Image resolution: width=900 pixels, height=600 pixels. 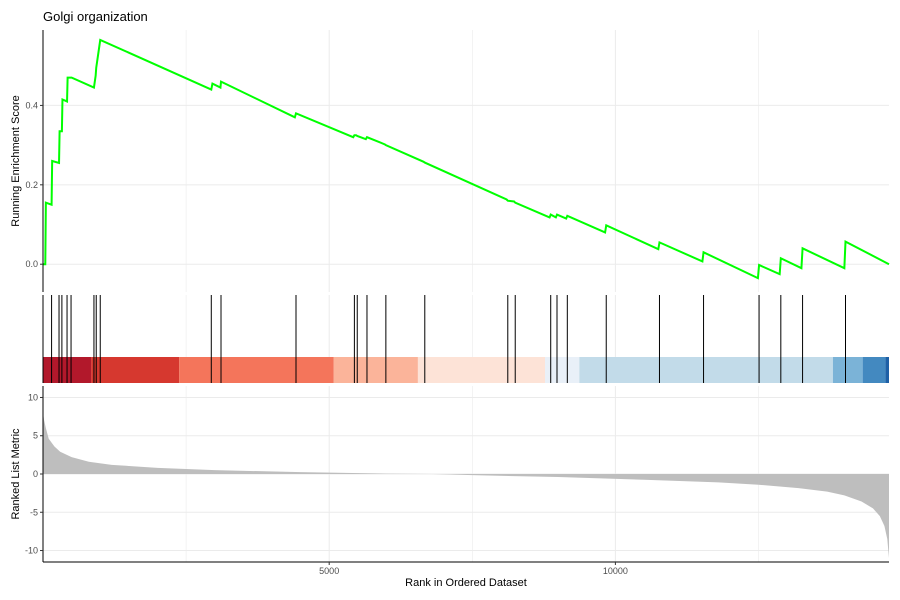 What do you see at coordinates (31, 264) in the screenshot?
I see `y-tick-label: 0.0` at bounding box center [31, 264].